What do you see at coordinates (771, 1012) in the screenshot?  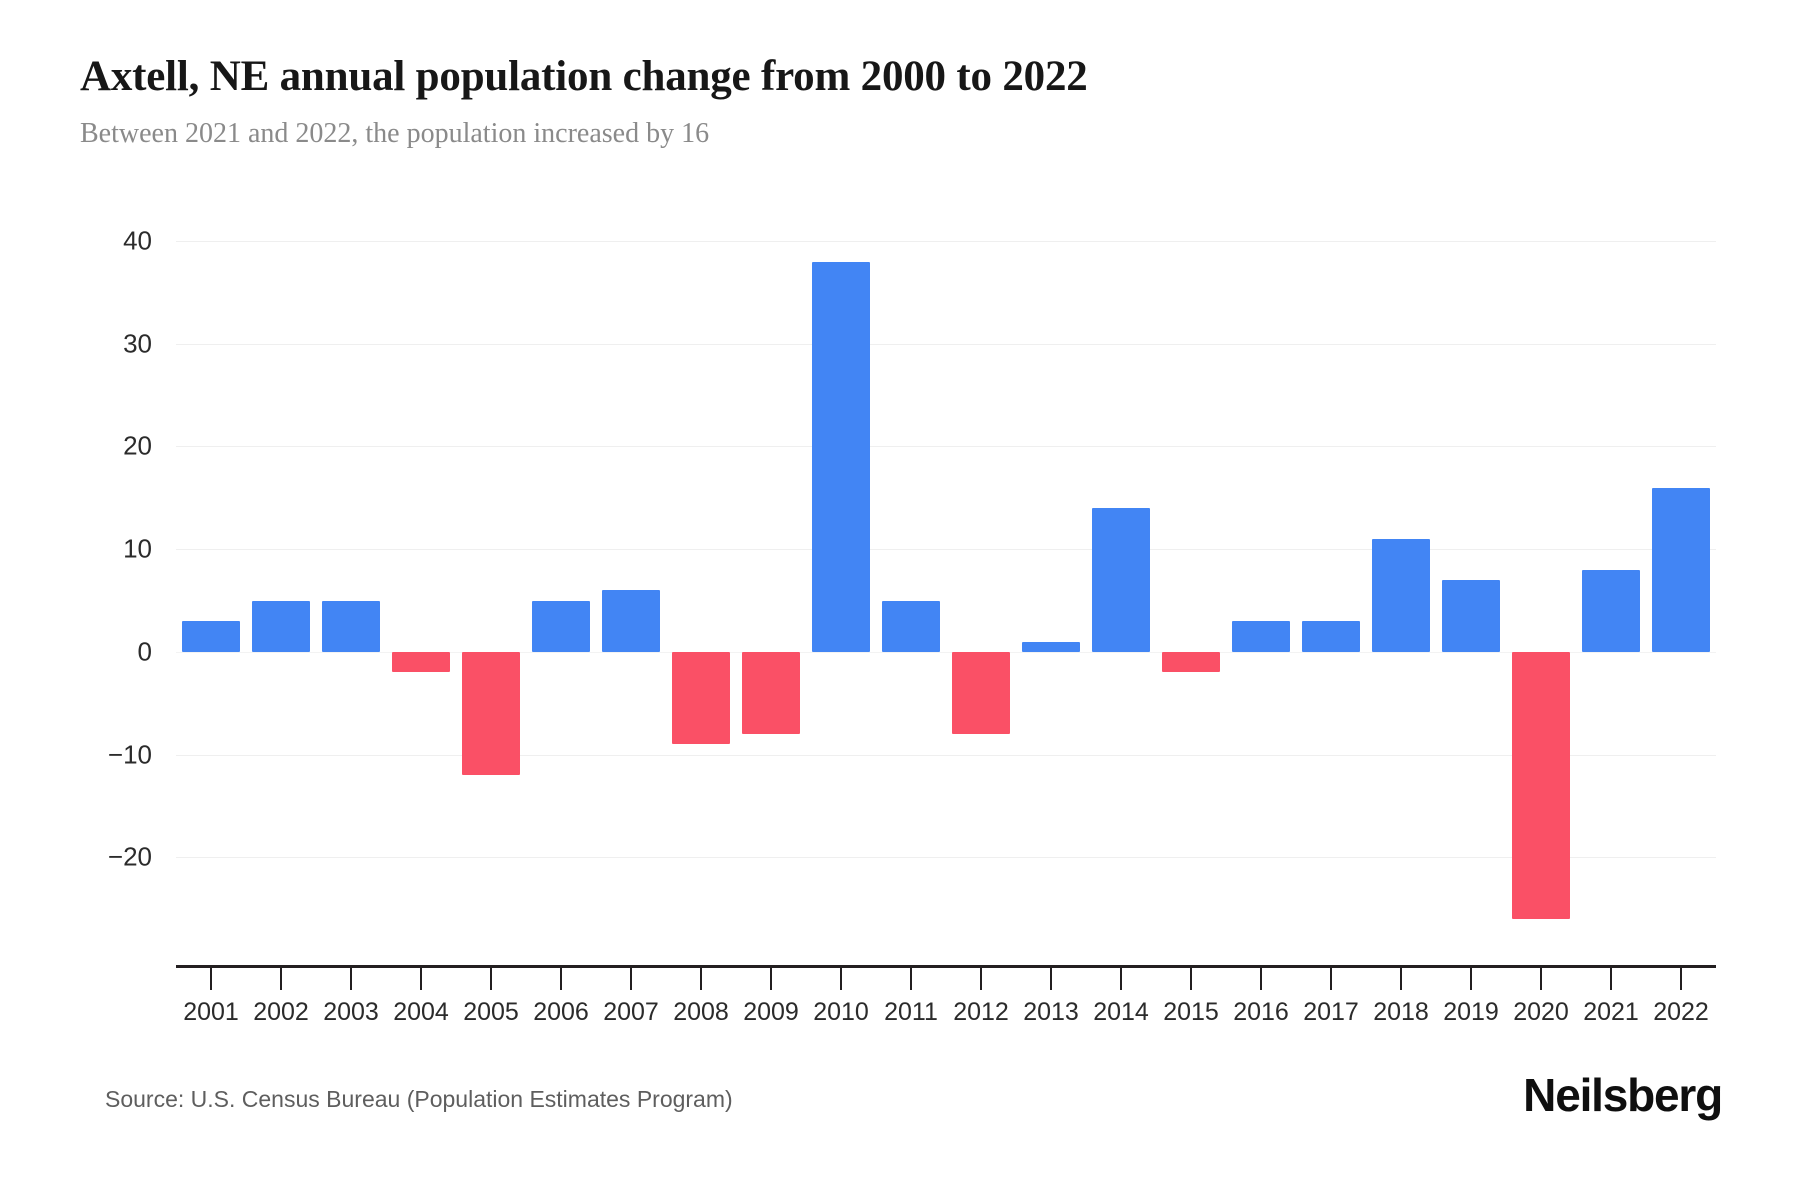 I see `x-tick-label: 2009` at bounding box center [771, 1012].